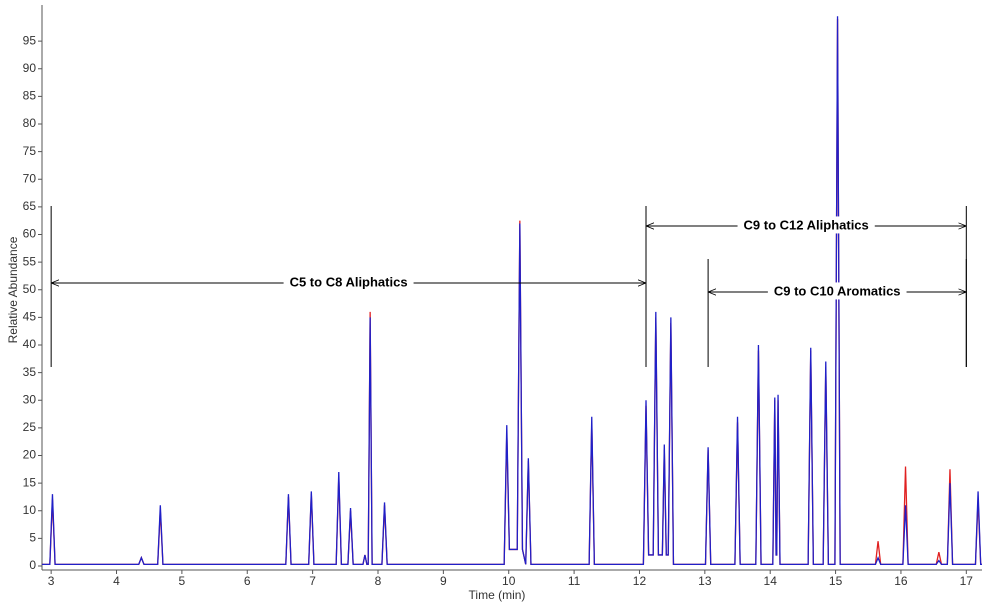 The width and height of the screenshot is (982, 603). What do you see at coordinates (30, 123) in the screenshot?
I see `y-tick-label: 80` at bounding box center [30, 123].